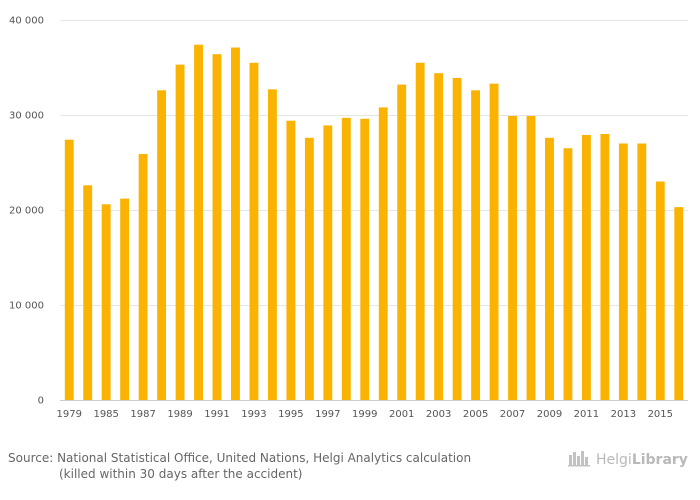  What do you see at coordinates (26, 21) in the screenshot?
I see `y-tick-label: 40 000` at bounding box center [26, 21].